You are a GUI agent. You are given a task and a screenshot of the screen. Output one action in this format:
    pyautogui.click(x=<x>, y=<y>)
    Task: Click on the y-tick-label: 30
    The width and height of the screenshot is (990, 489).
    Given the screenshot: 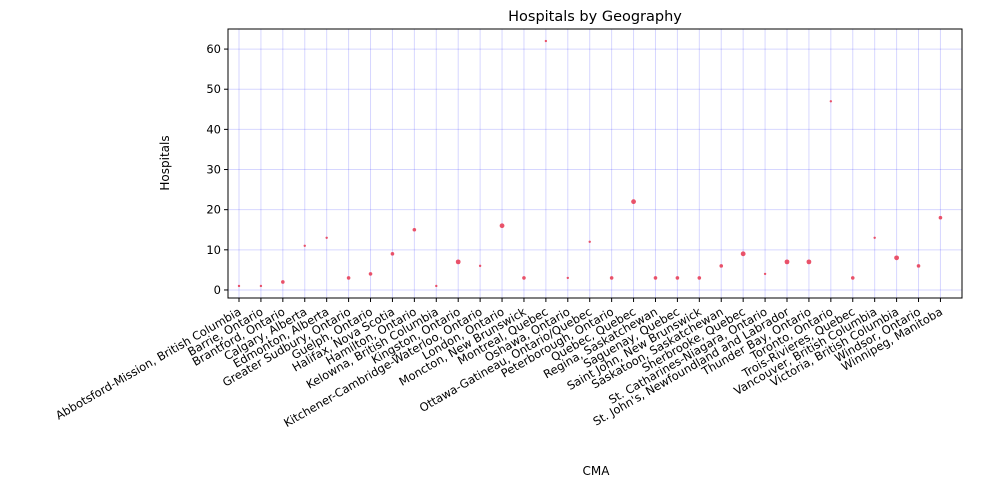 What is the action you would take?
    pyautogui.click(x=213, y=170)
    